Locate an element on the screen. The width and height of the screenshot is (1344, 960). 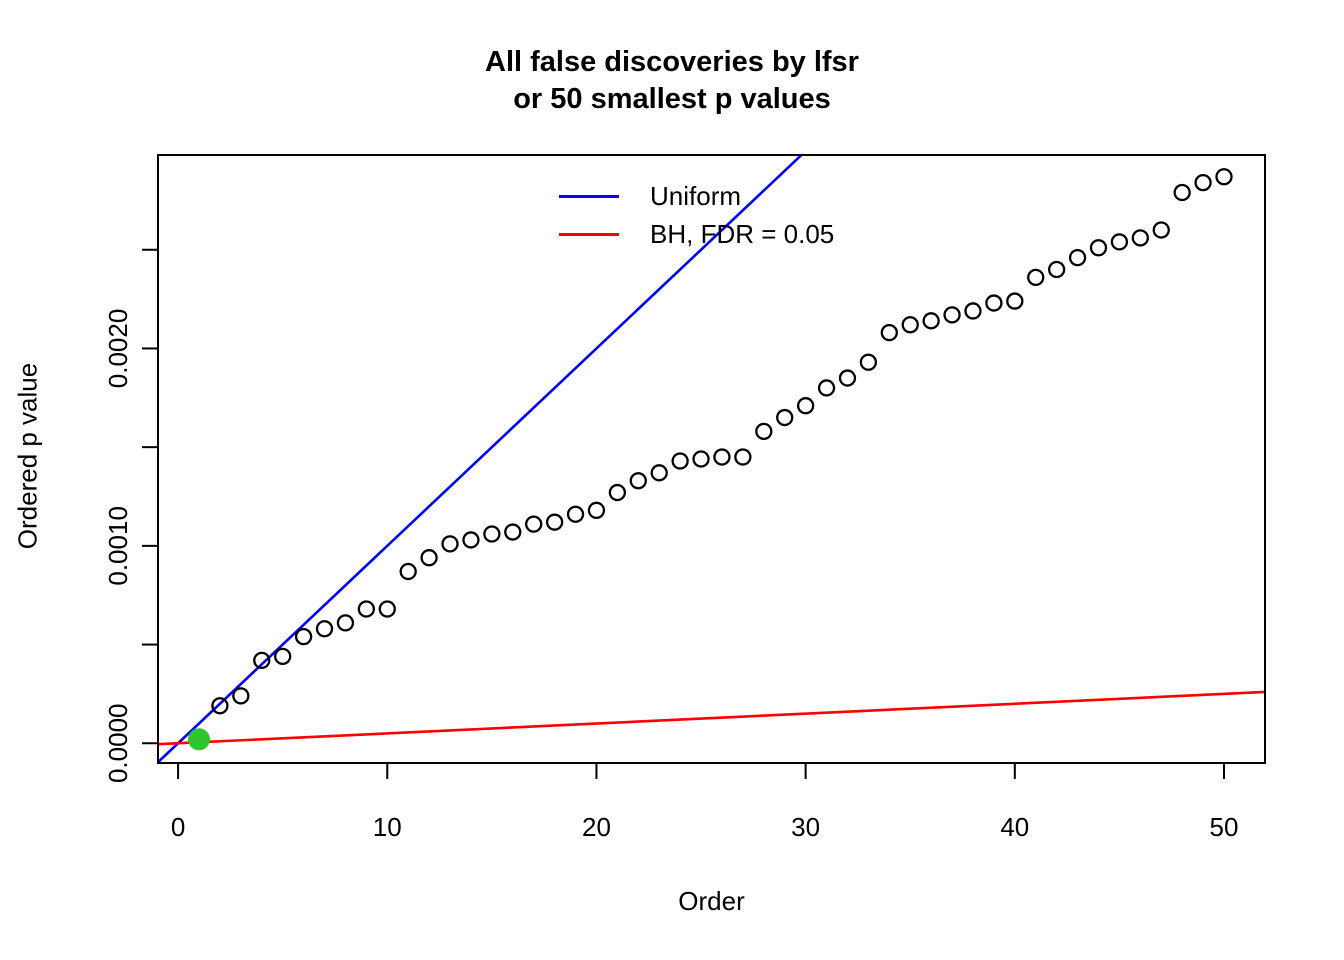
legend-item-bh: BH, FDR = 0.05 is located at coordinates (696, 234).